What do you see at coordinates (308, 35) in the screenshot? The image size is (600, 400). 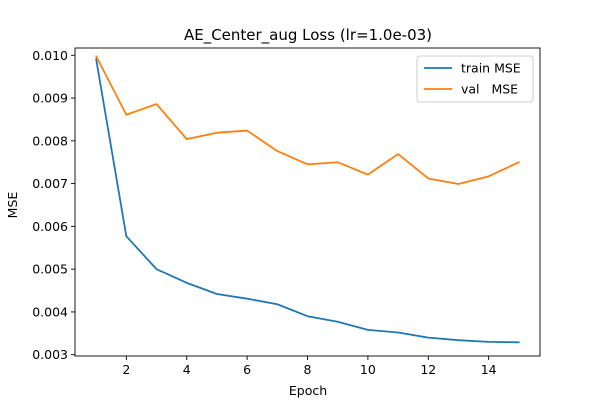 I see `chart-title: AE_Center_aug Loss (lr=1.0e-03)` at bounding box center [308, 35].